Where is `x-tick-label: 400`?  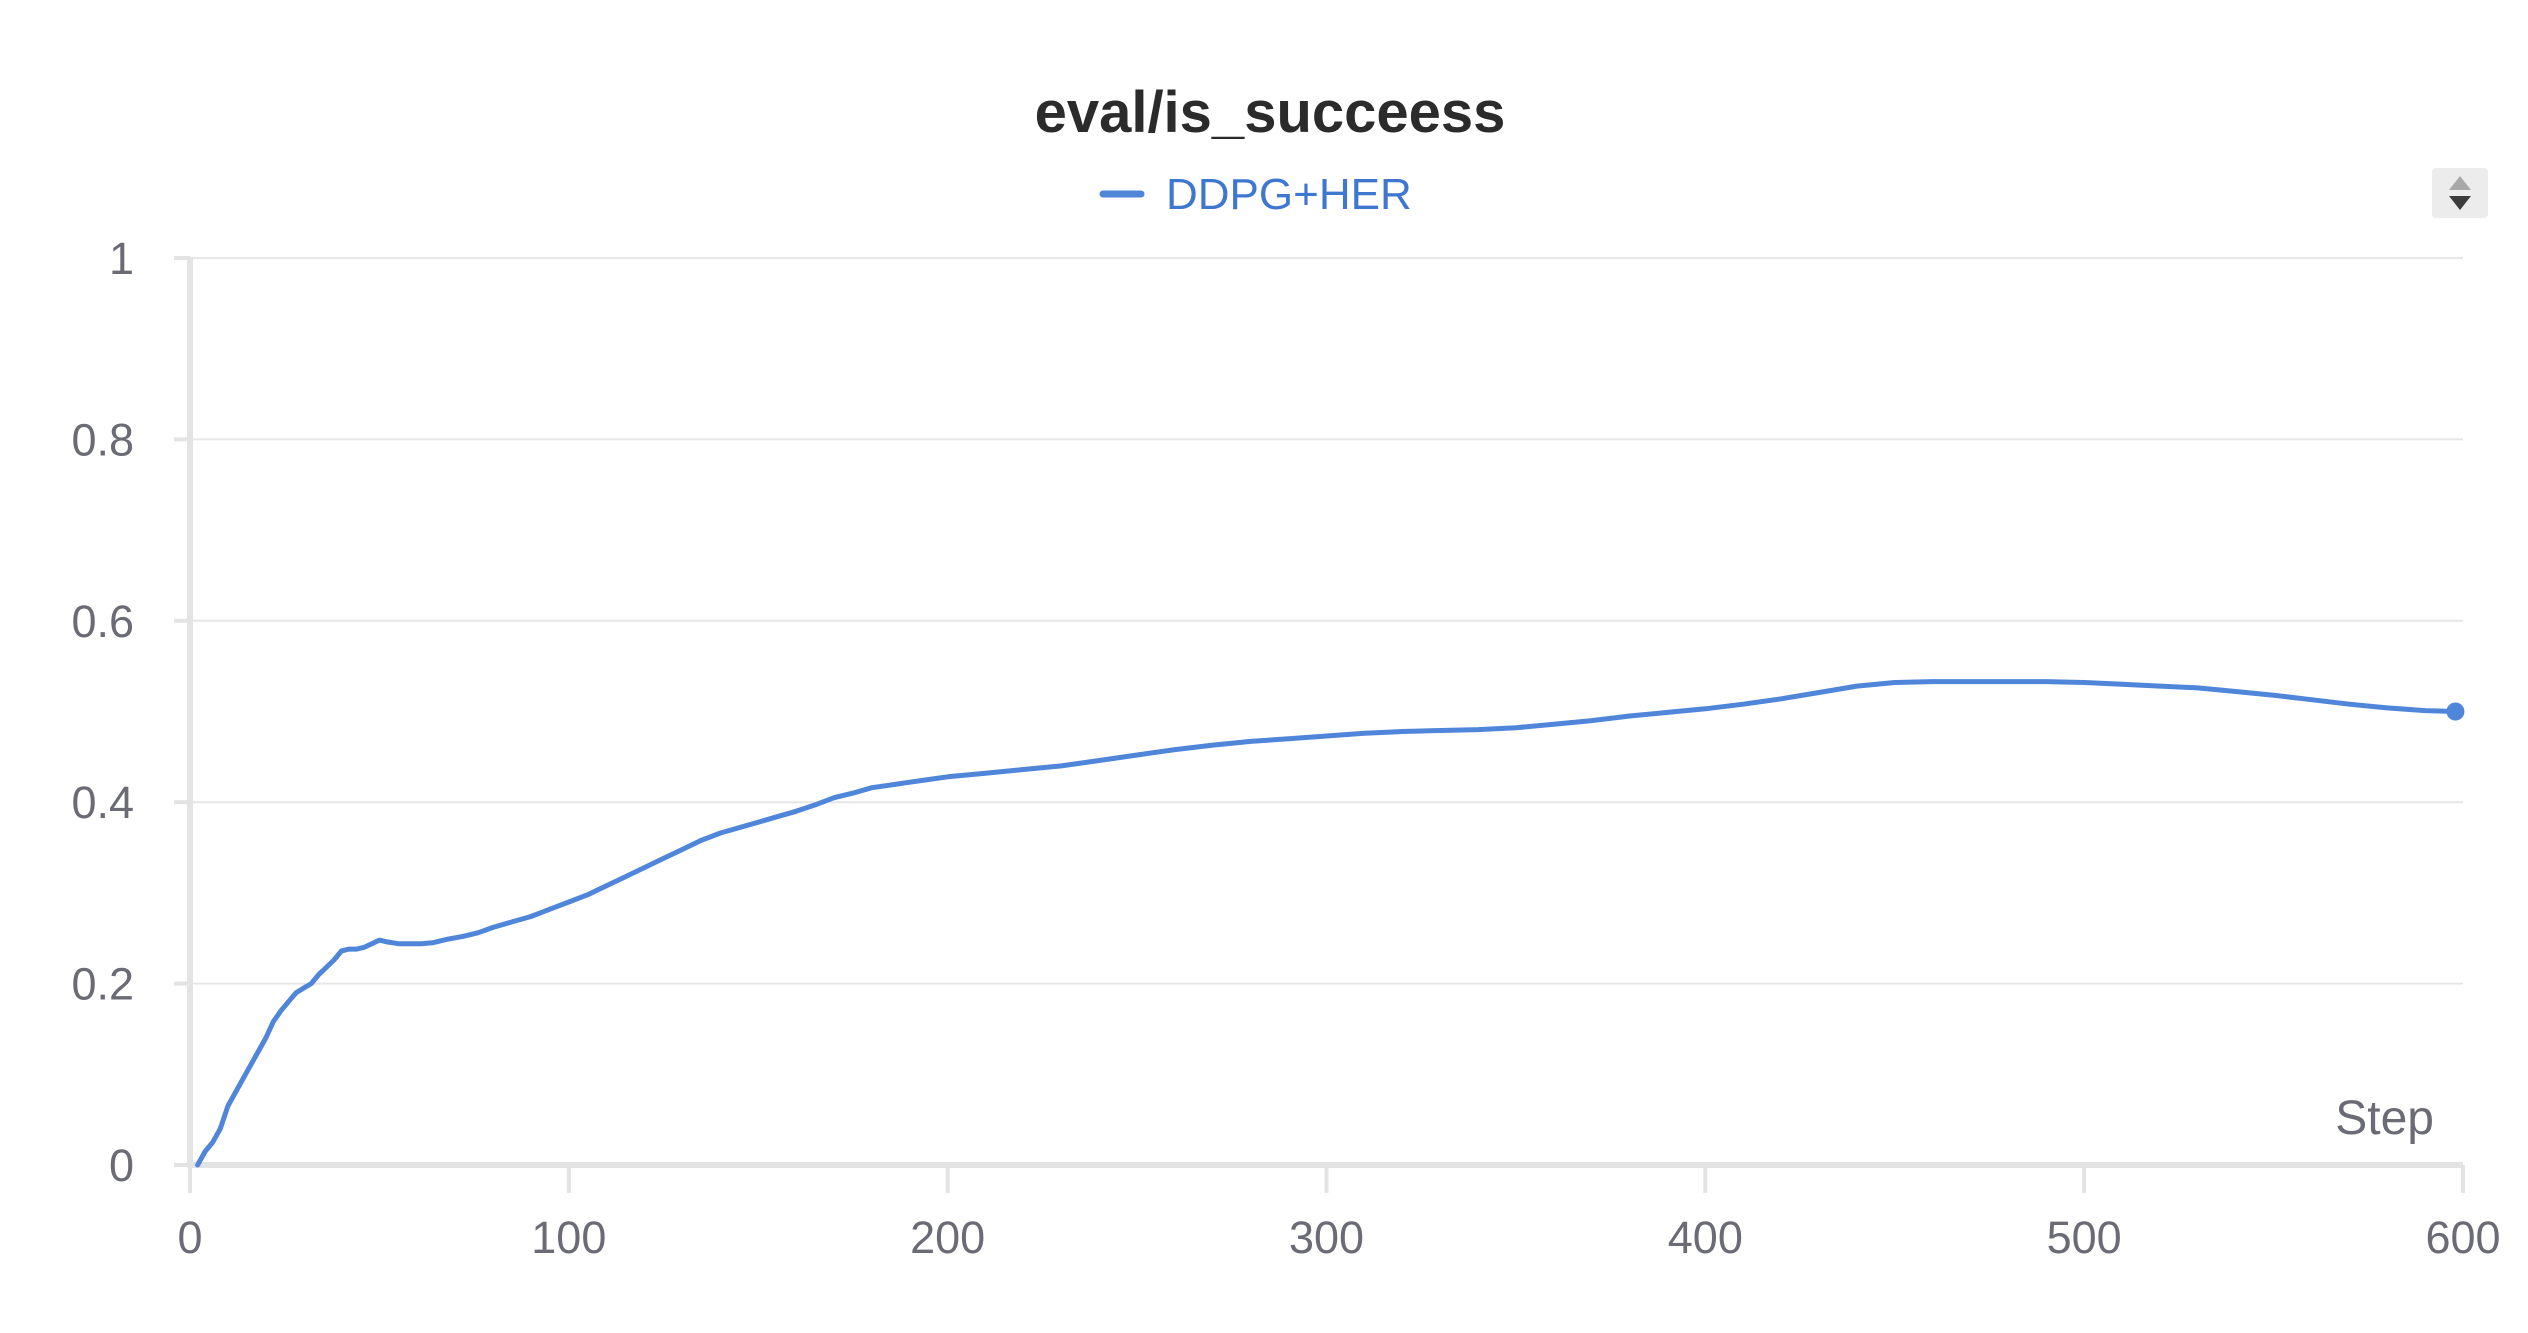
x-tick-label: 400 is located at coordinates (1705, 1237).